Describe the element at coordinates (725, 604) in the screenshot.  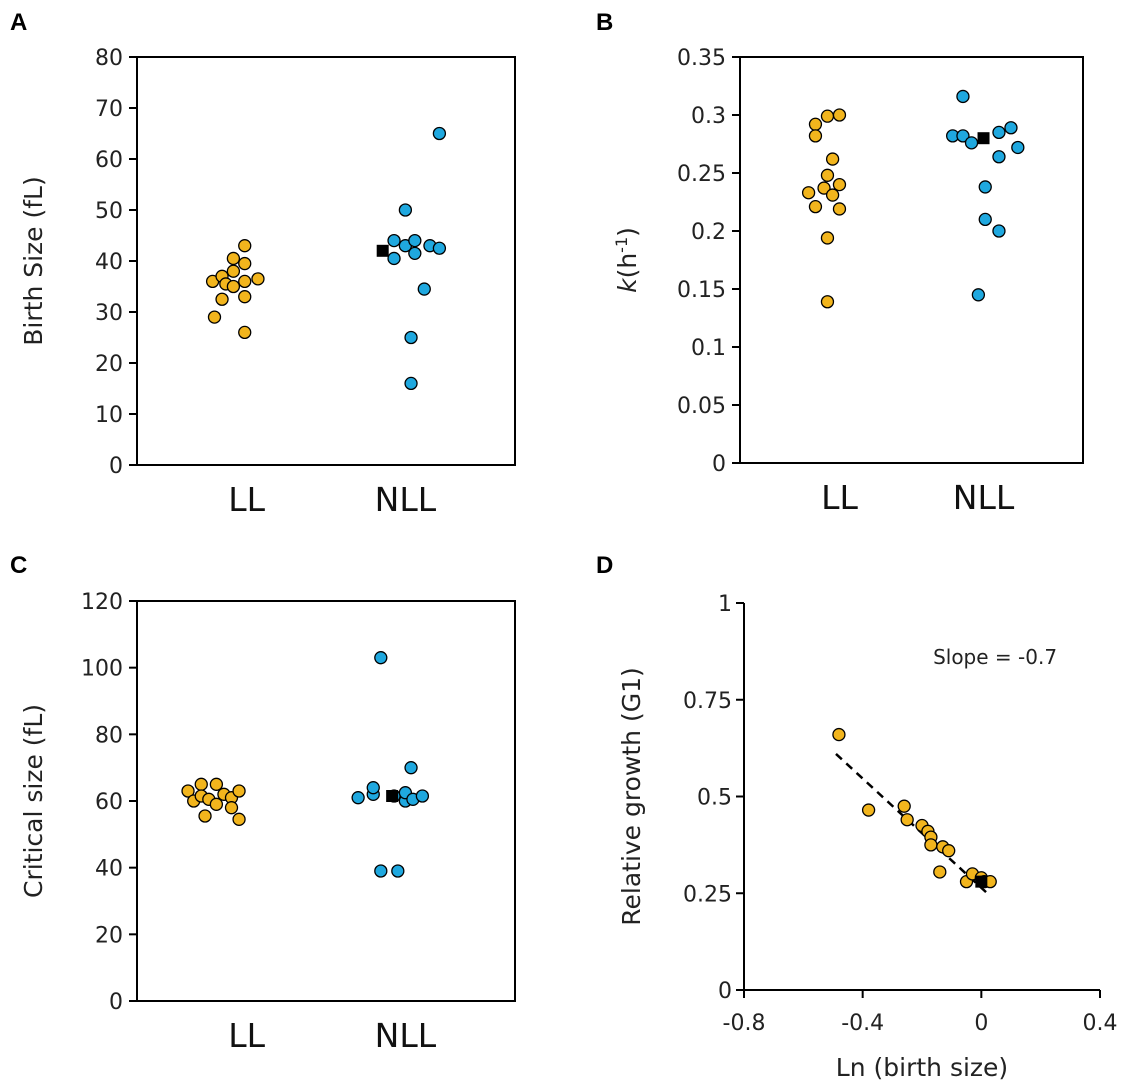
I see `y-tick-label: 1` at that location.